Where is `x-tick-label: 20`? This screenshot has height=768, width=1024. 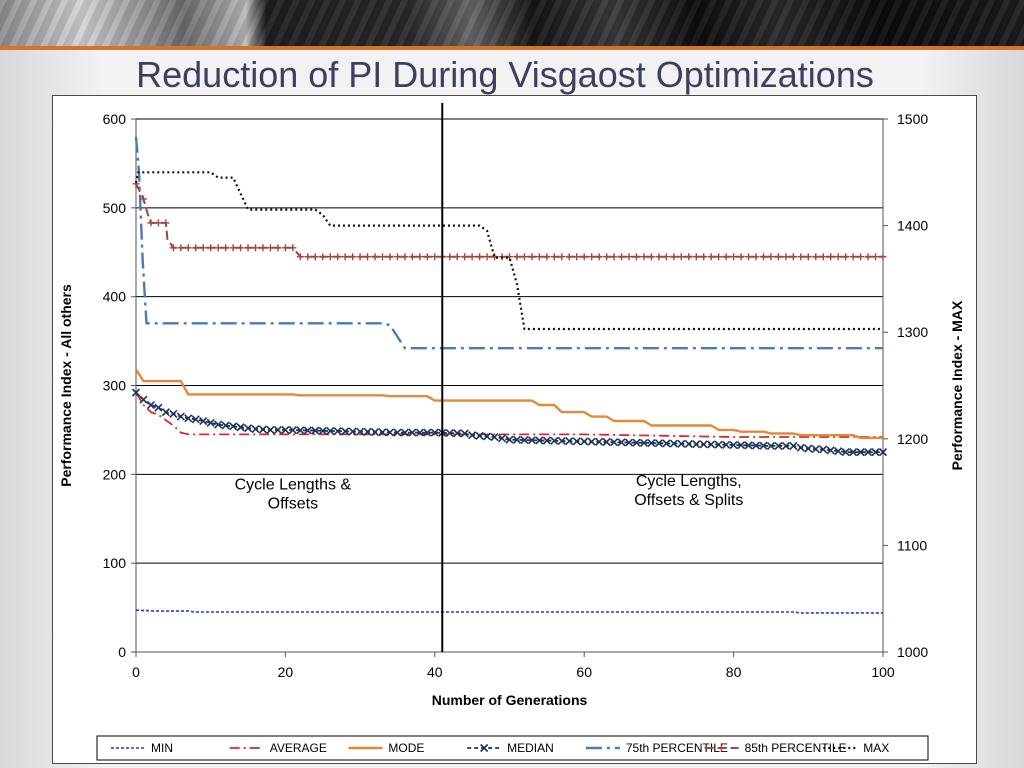 x-tick-label: 20 is located at coordinates (286, 672).